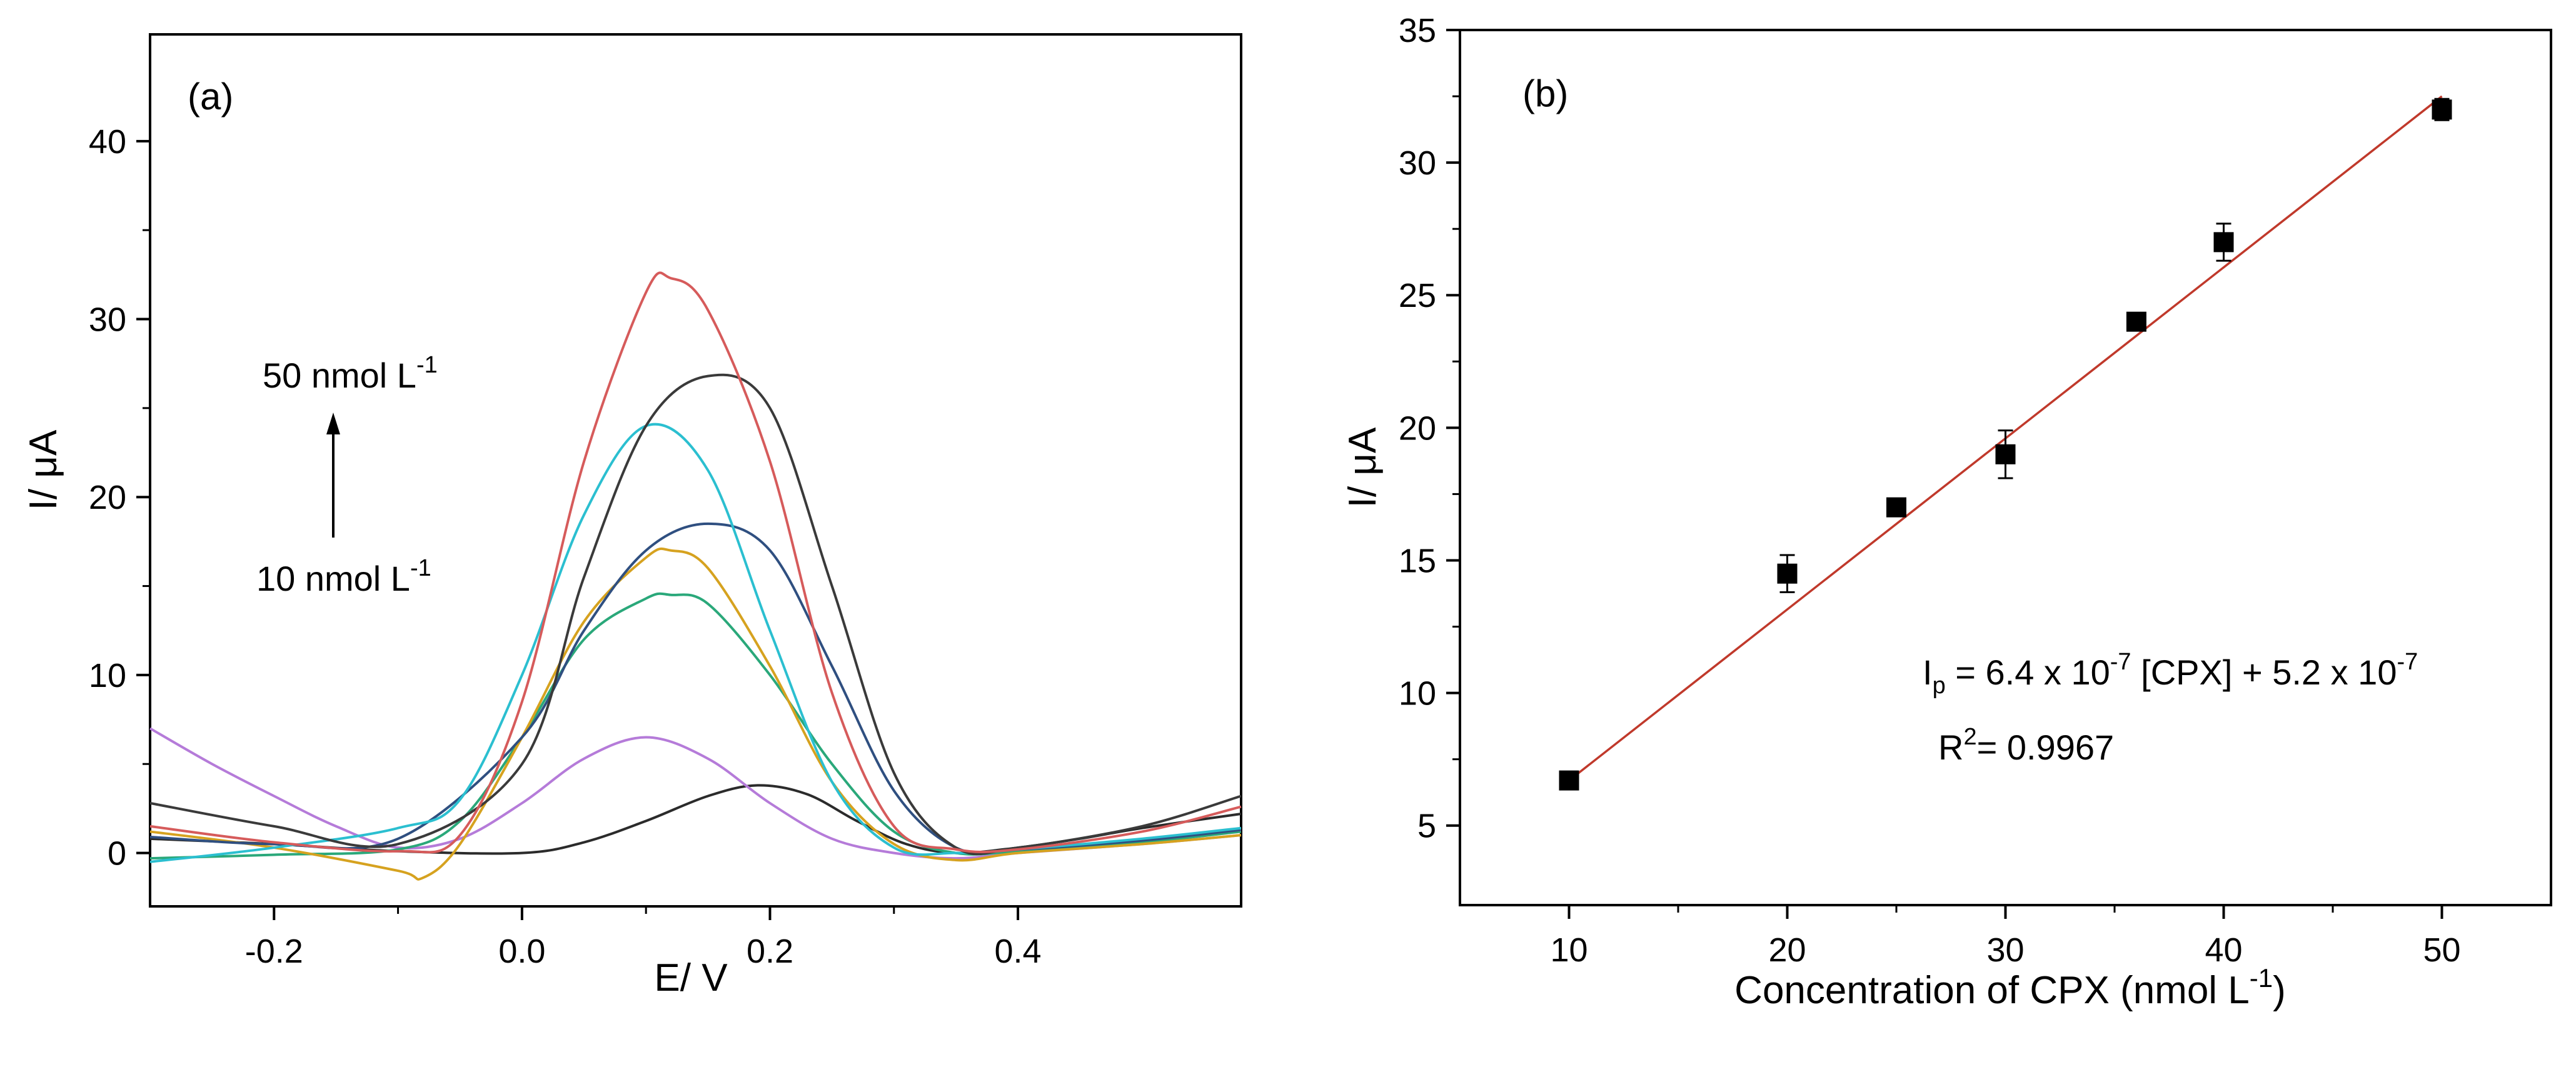 Image resolution: width=2576 pixels, height=1067 pixels. What do you see at coordinates (1418, 561) in the screenshot?
I see `y-tick-label: 15` at bounding box center [1418, 561].